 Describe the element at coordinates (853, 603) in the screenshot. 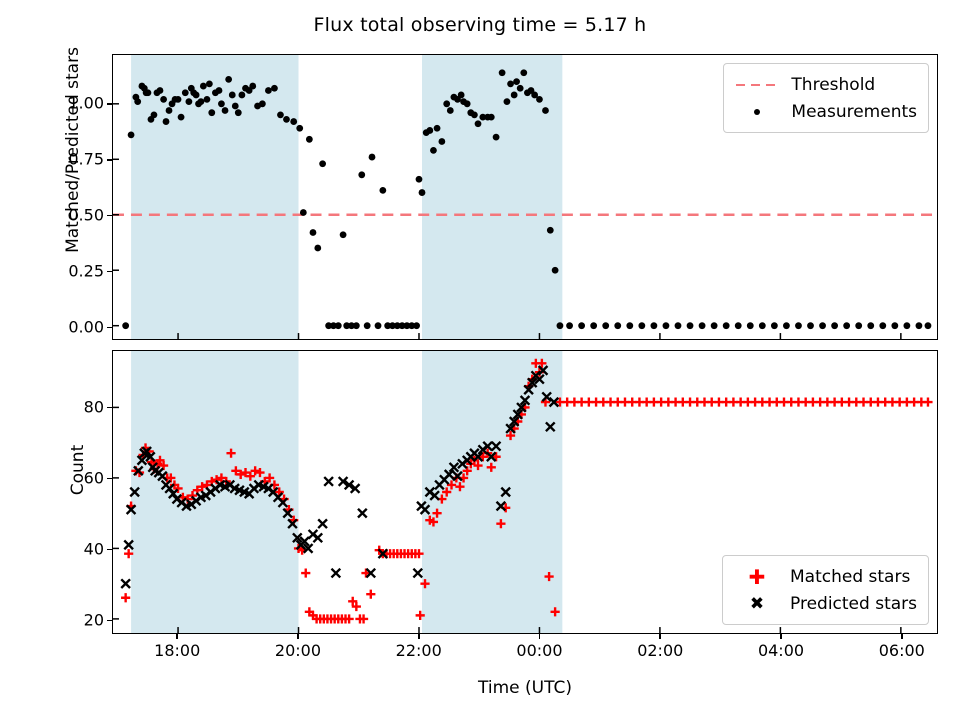

I see `legend-label-predicted-stars: Predicted stars` at that location.